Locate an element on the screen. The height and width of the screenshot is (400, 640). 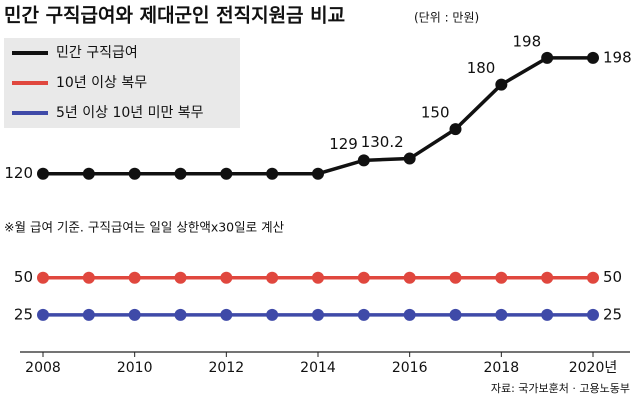
x-tick-label: 2010 is located at coordinates (135, 368).